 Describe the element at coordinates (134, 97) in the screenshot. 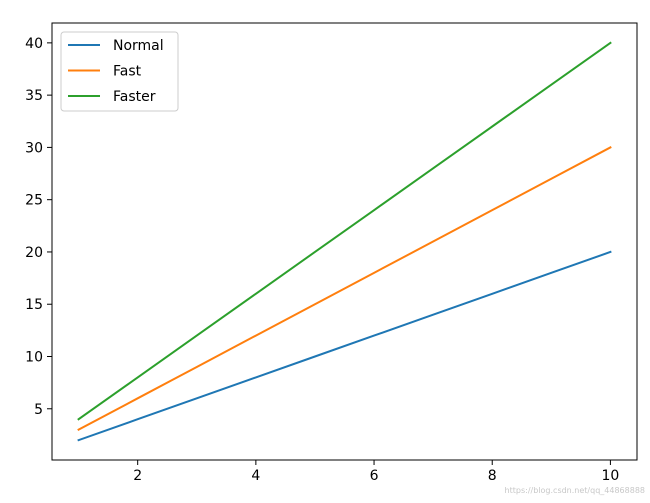

I see `legend-label-faster: Faster` at that location.